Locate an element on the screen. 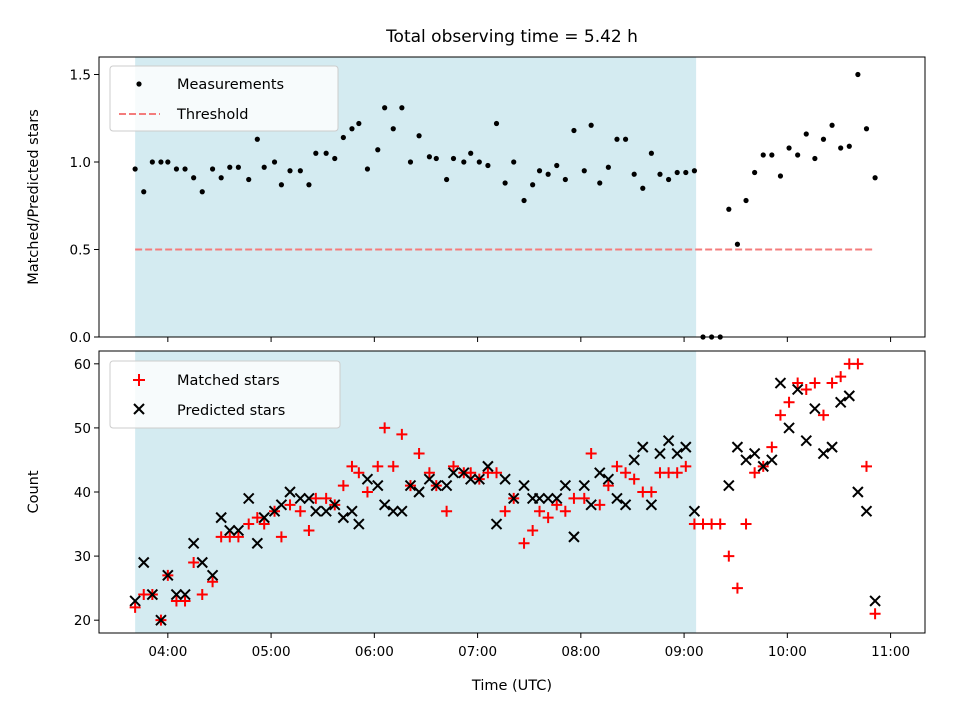 Image resolution: width=960 pixels, height=724 pixels. x-tick-label: 05:00 is located at coordinates (271, 652).